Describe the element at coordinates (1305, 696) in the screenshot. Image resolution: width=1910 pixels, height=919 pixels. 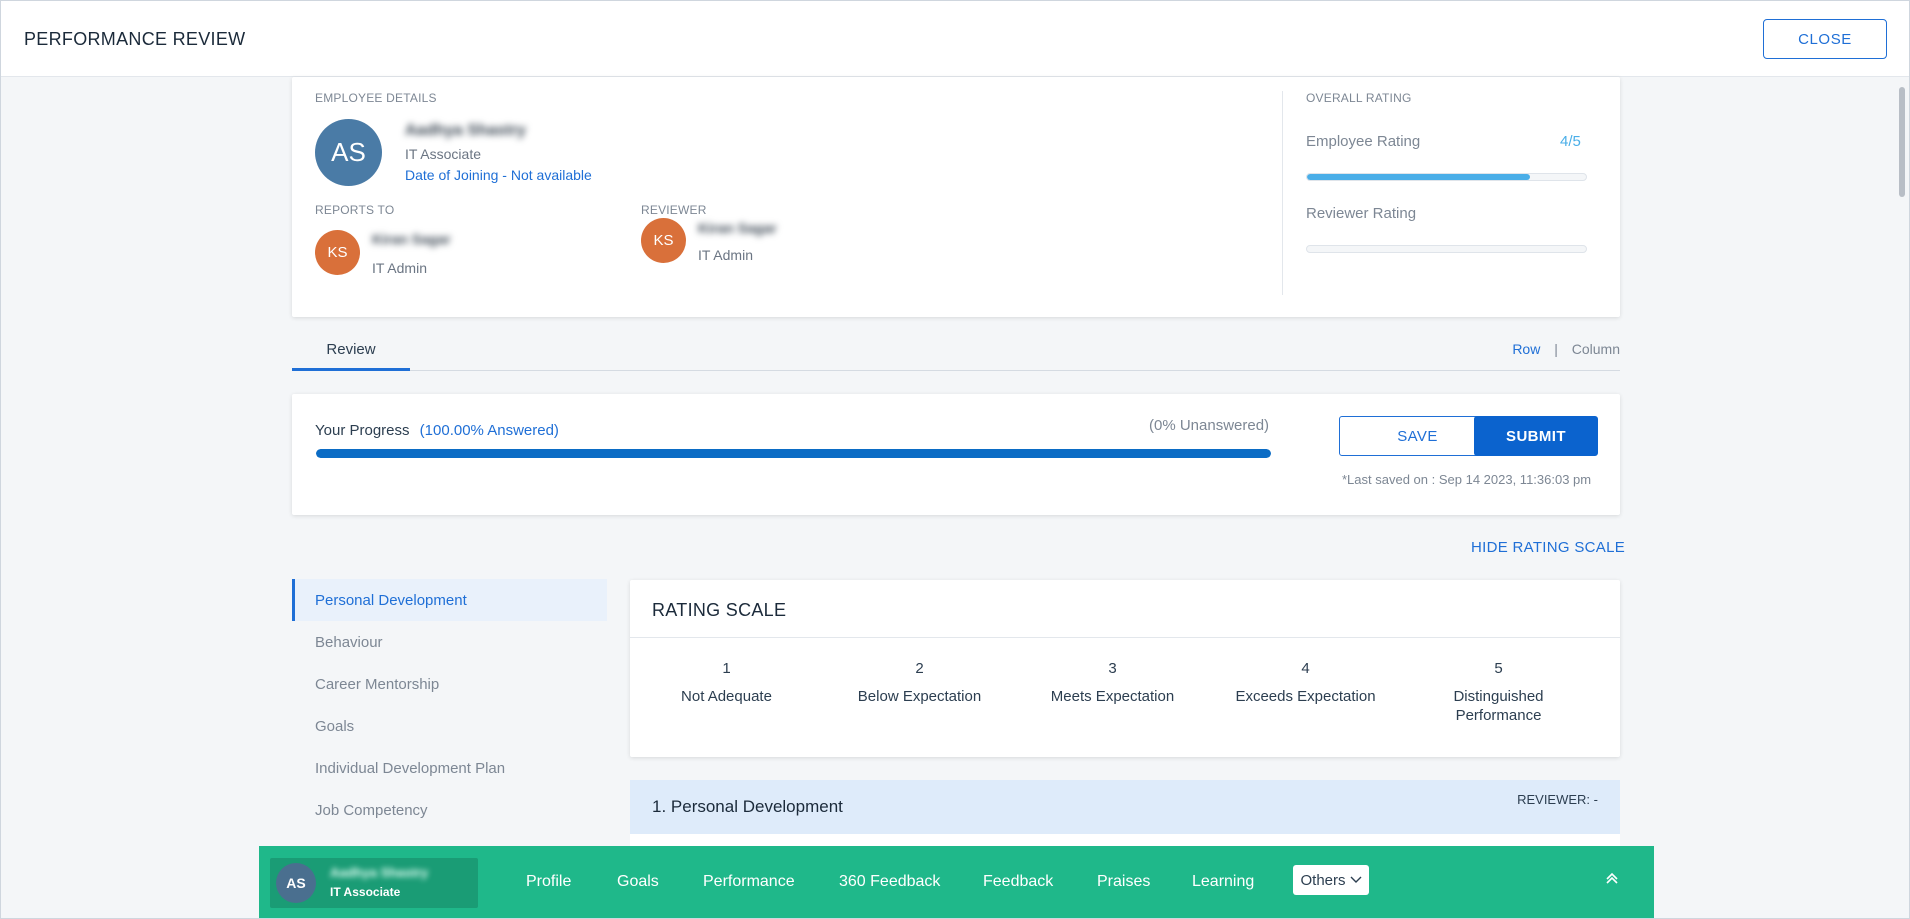
I see `scale-label: Exceeds Expectation` at that location.